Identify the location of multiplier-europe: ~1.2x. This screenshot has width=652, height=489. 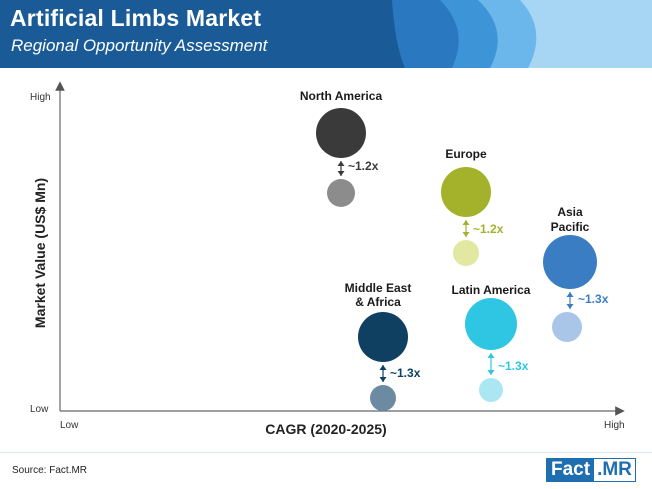
(488, 229).